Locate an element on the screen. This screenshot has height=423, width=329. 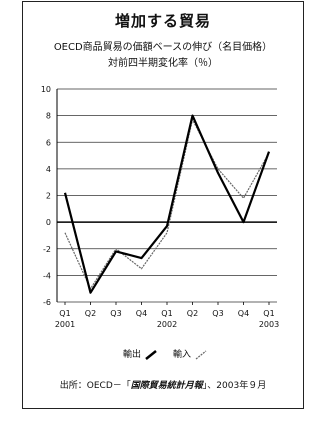
chart-unit-label: 対前四半期変化率（％） is located at coordinates (163, 63).